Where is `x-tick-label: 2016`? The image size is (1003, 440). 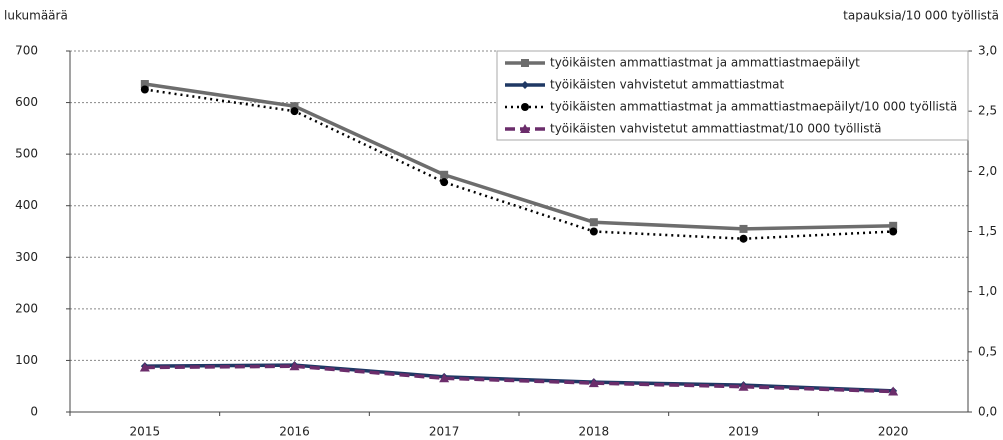
x-tick-label: 2016 is located at coordinates (294, 432).